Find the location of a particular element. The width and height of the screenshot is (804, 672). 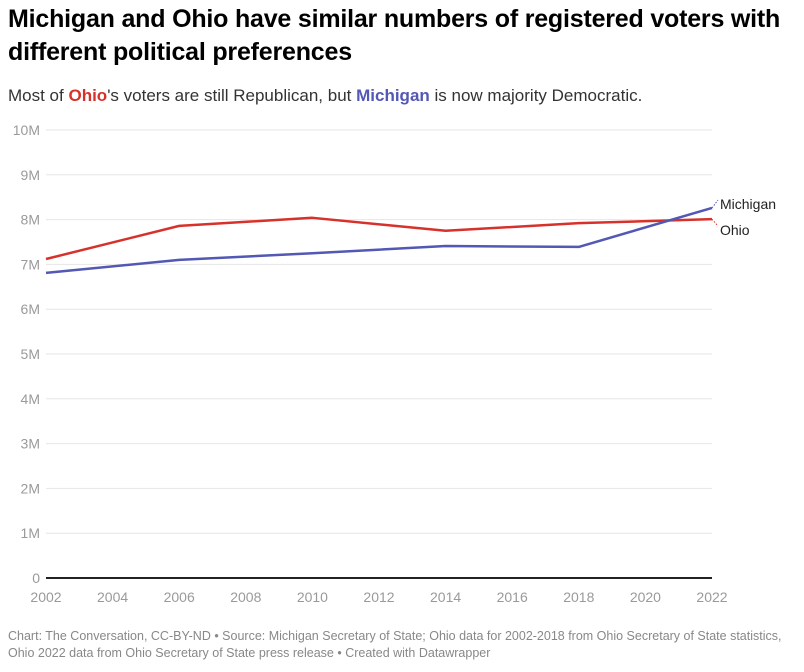

x-tick-label: 2018 is located at coordinates (578, 597).